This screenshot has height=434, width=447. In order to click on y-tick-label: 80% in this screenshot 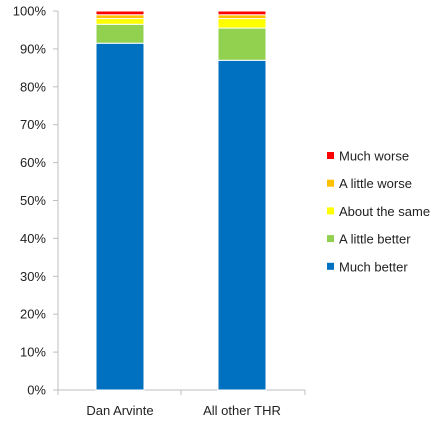, I will do `click(33, 86)`.